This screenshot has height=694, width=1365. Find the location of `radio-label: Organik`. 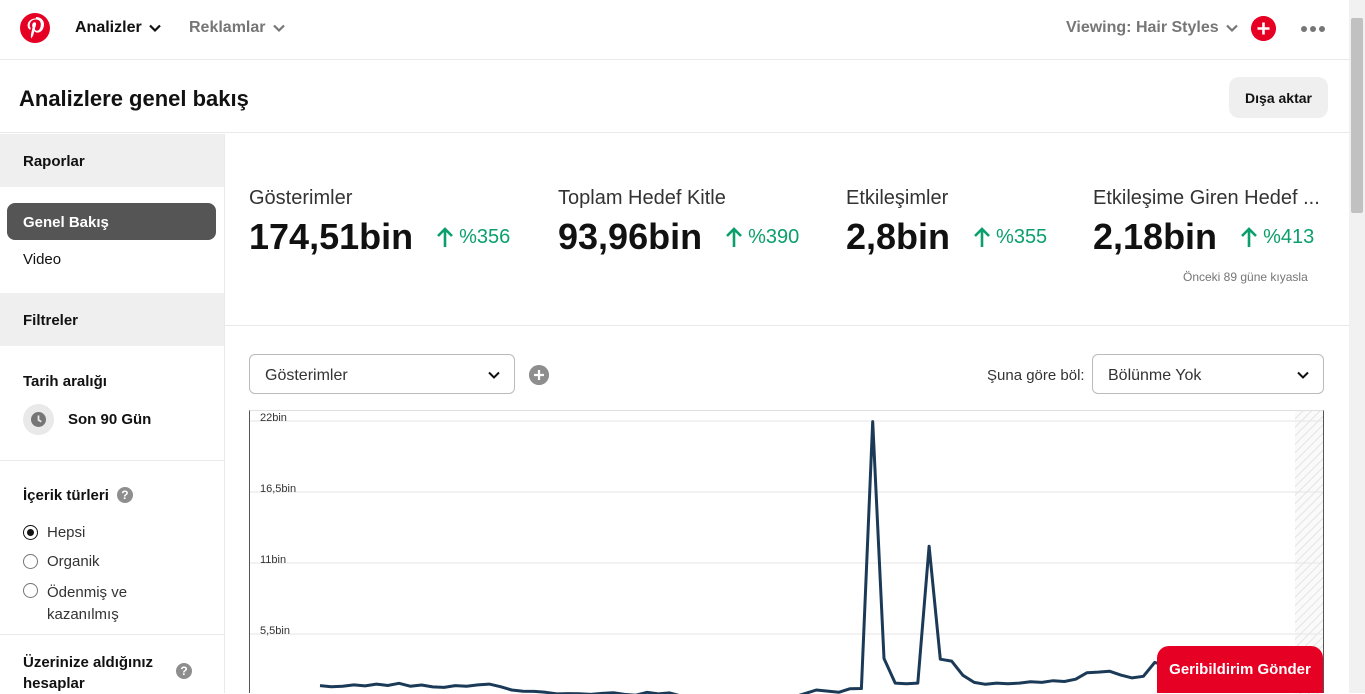

radio-label: Organik is located at coordinates (73, 561).